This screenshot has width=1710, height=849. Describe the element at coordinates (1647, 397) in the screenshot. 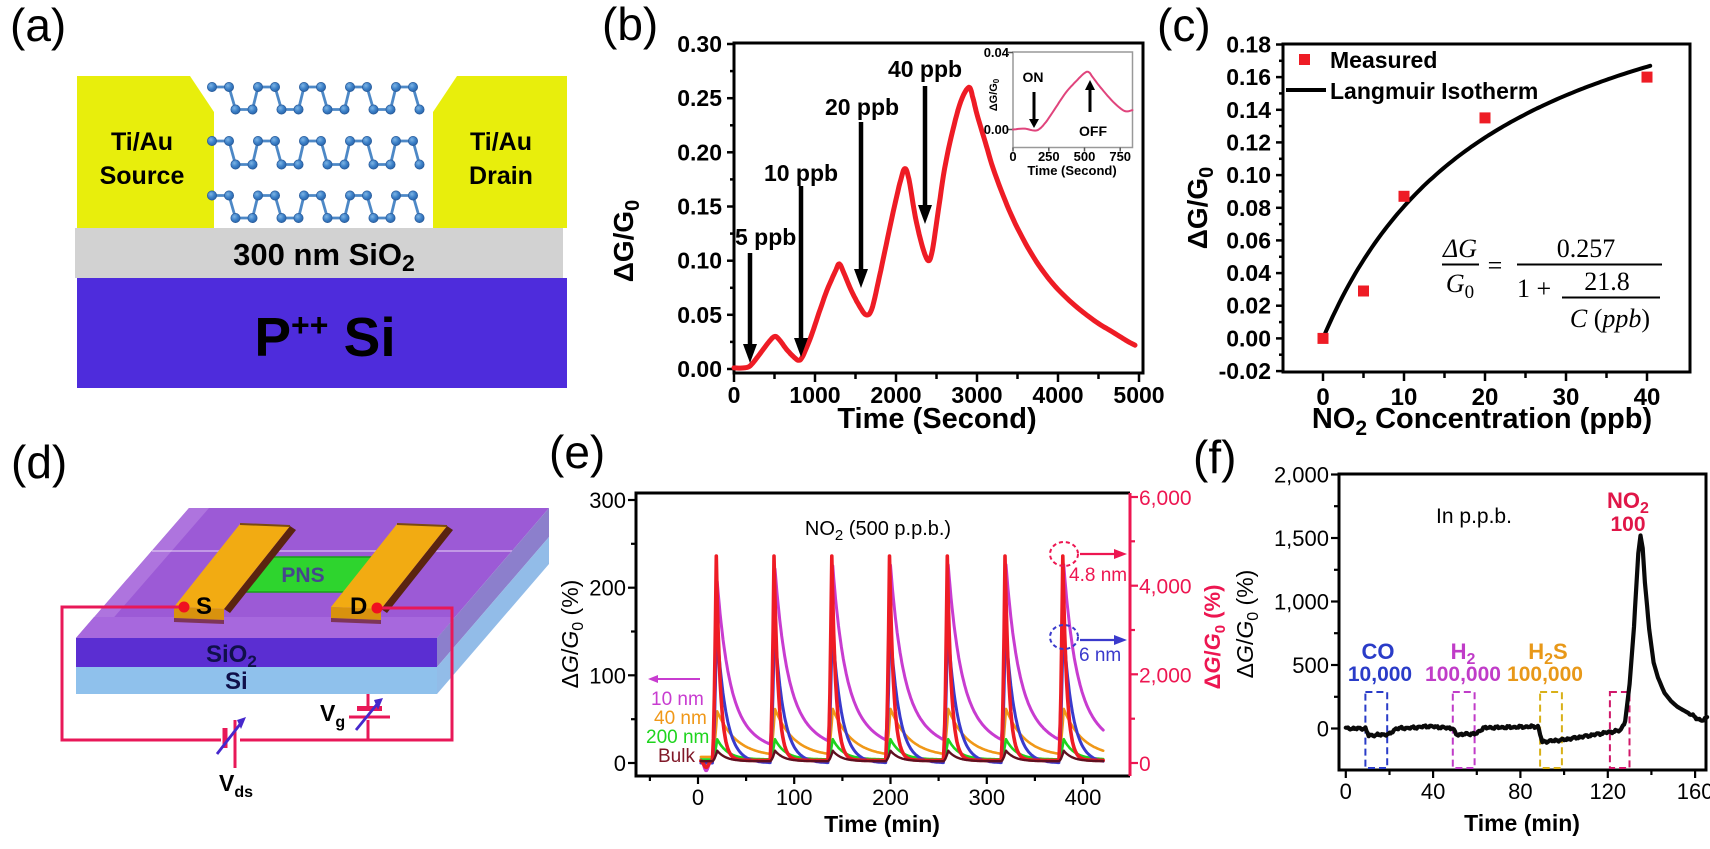

I see `svg-text: 40` at that location.